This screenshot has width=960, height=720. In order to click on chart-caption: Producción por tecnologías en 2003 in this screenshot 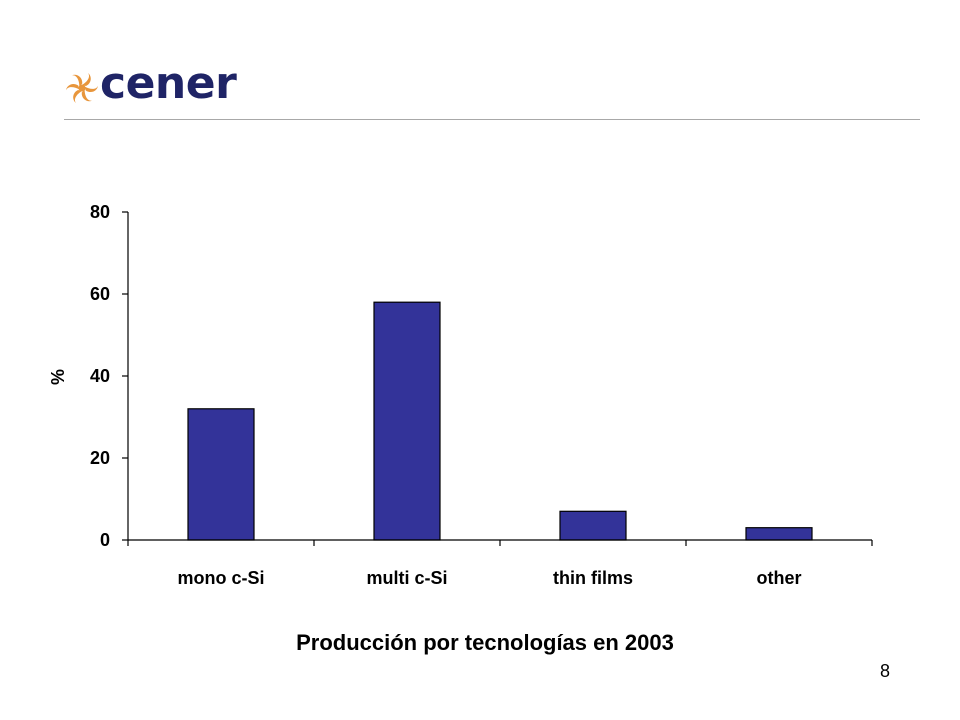, I will do `click(485, 642)`.